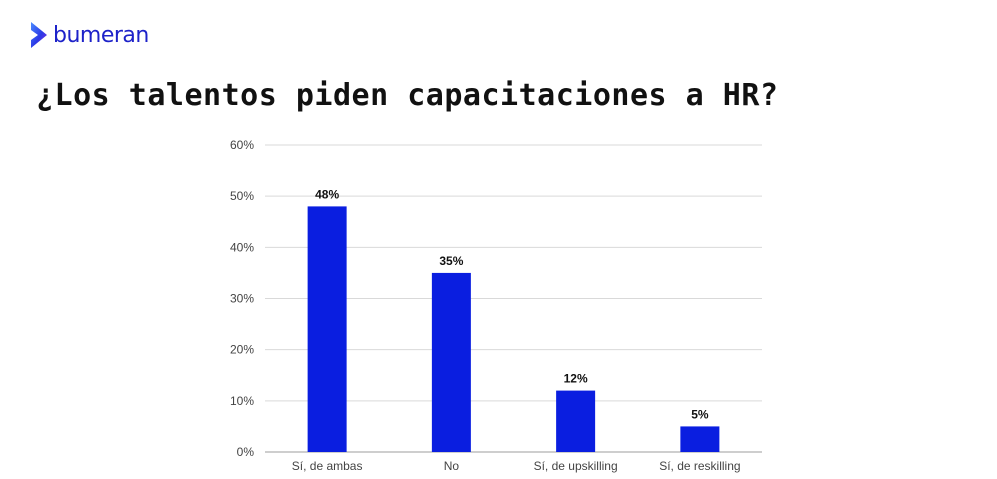 The width and height of the screenshot is (997, 479). Describe the element at coordinates (576, 466) in the screenshot. I see `x-tick-label: Sí, de upskilling` at that location.